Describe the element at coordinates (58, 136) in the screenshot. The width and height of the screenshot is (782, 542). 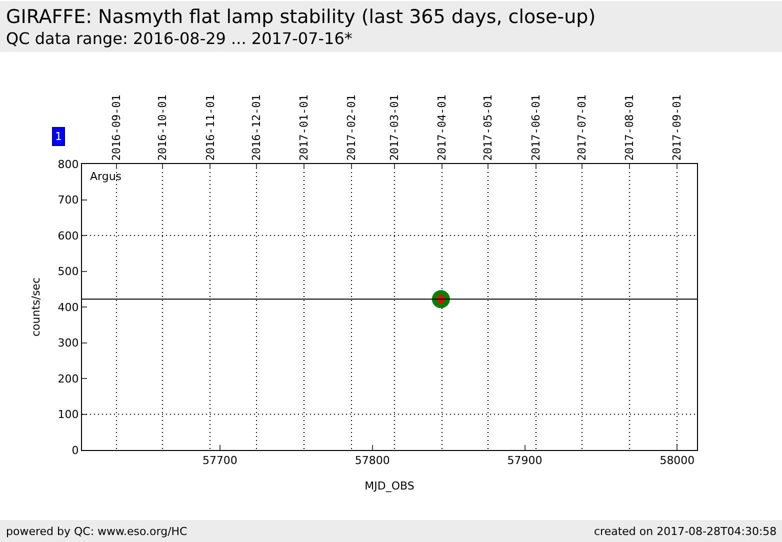
I see `text: 1` at that location.